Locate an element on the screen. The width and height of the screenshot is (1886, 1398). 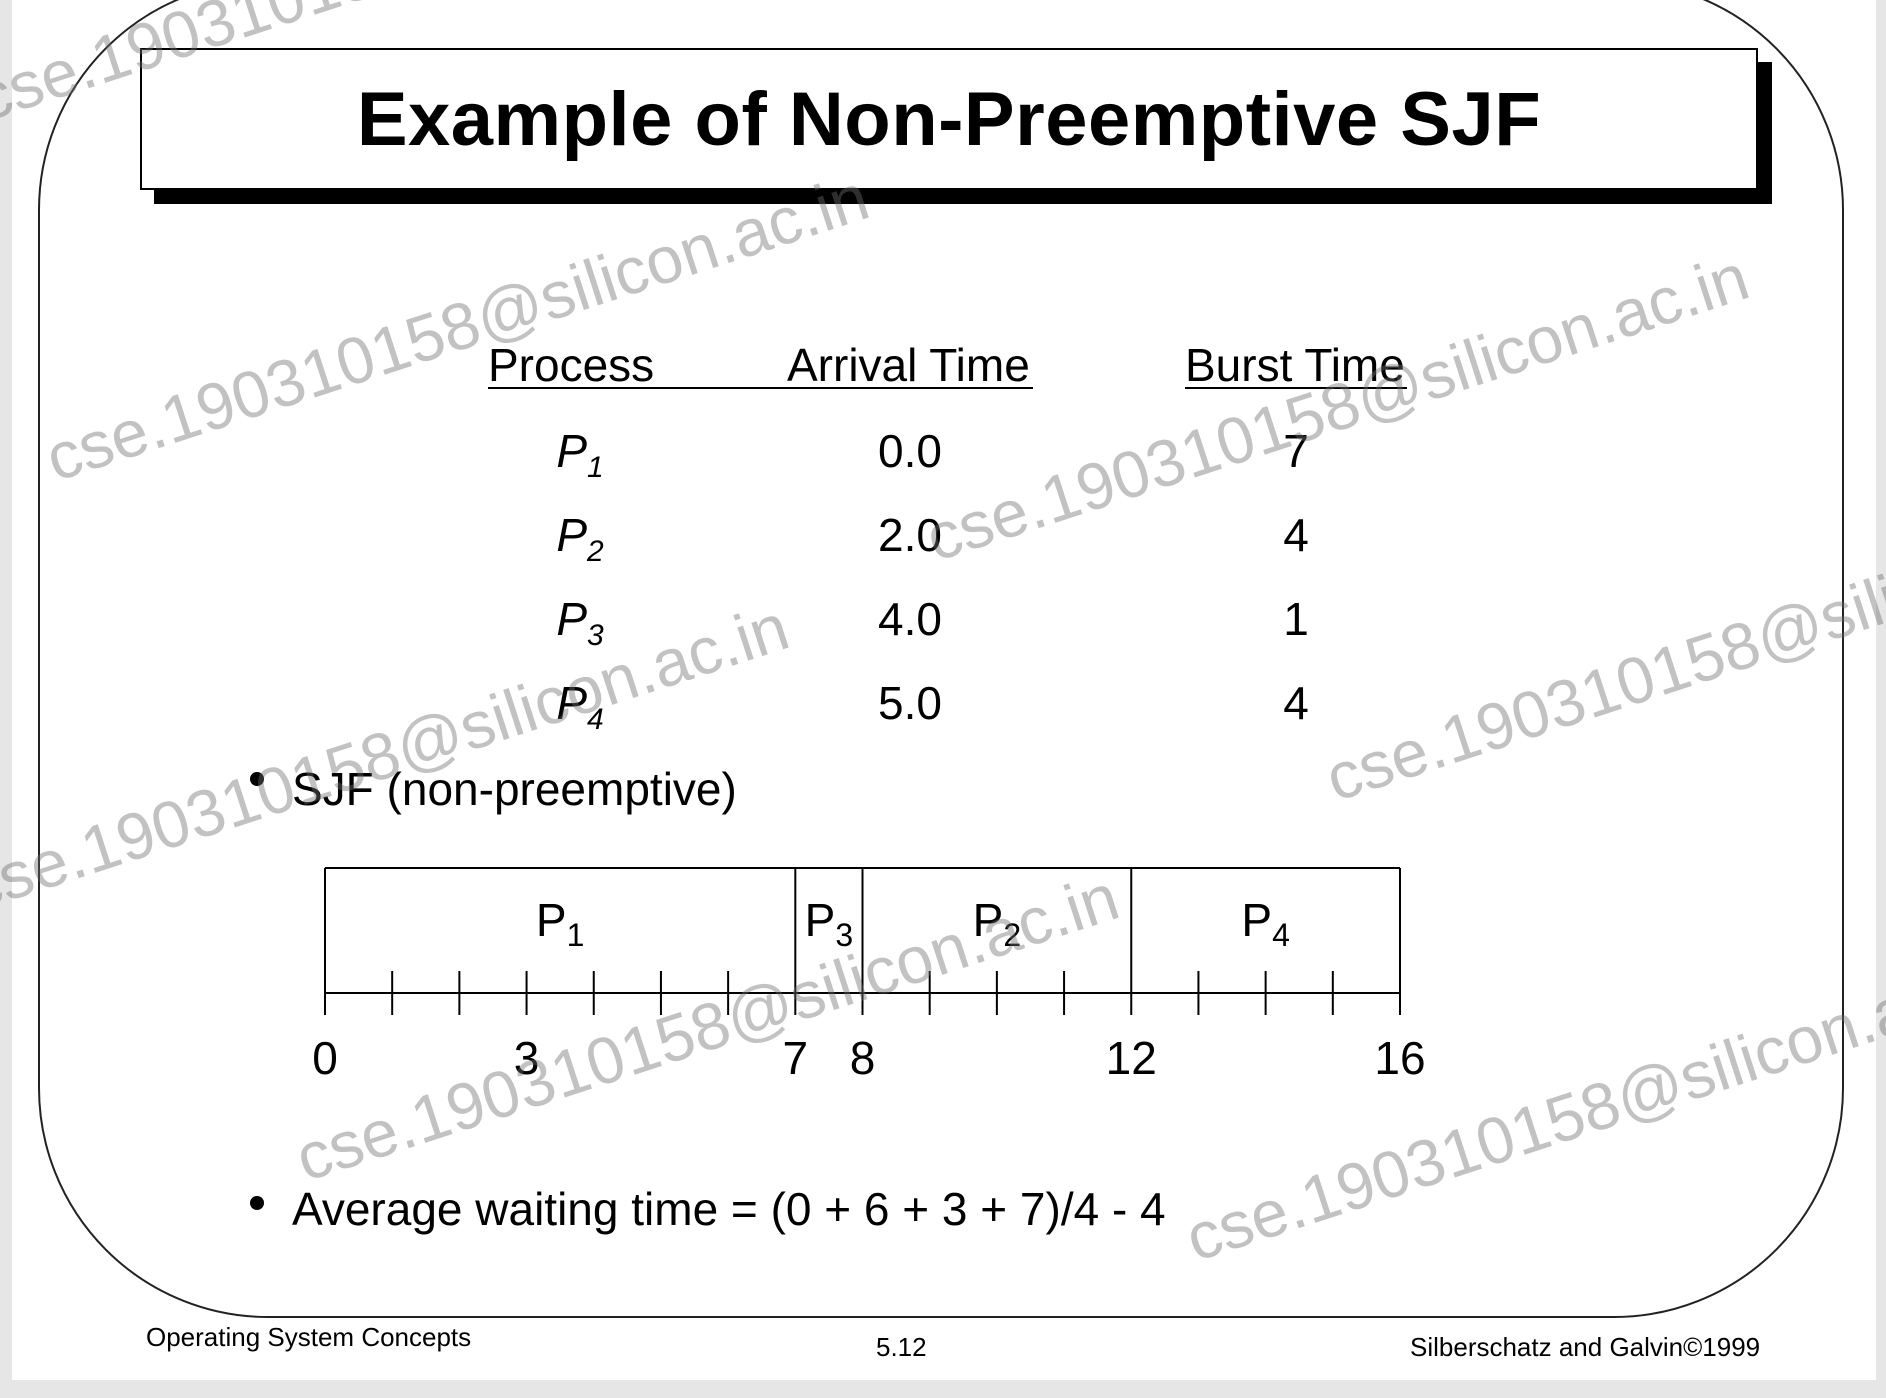
arrival-time-cell: 4.0 is located at coordinates (910, 619).